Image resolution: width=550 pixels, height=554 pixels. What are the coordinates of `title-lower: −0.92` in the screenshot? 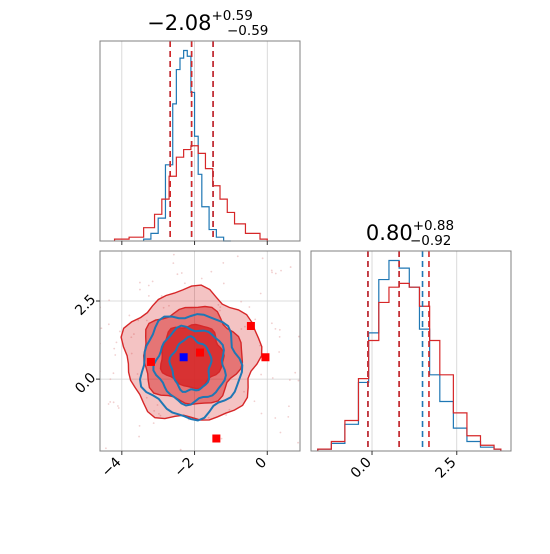 It's located at (430, 241).